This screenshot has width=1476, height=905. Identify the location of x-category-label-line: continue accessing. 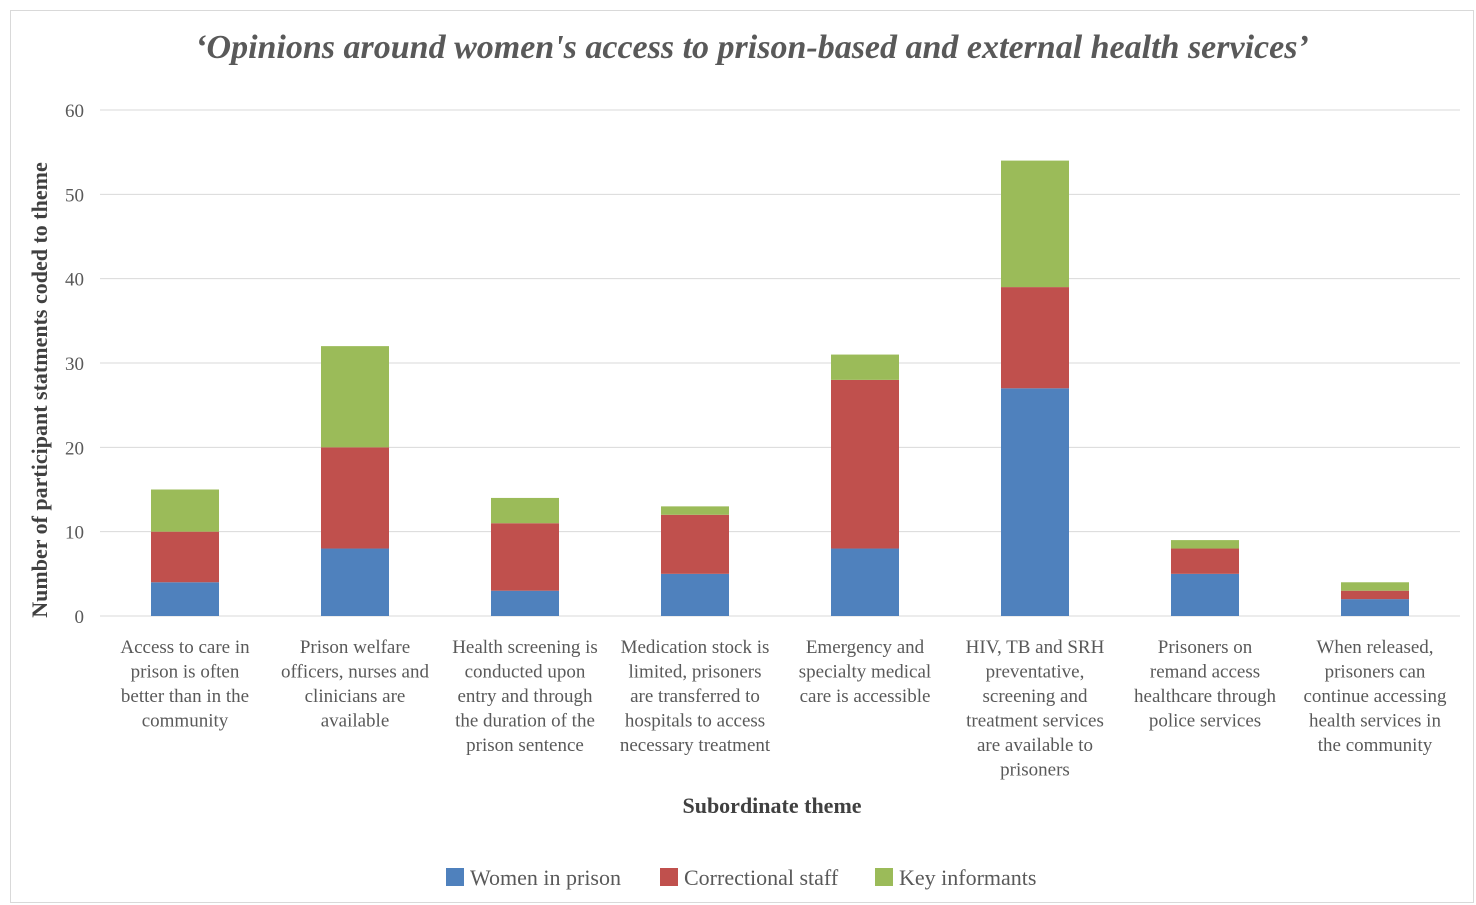
(1375, 696).